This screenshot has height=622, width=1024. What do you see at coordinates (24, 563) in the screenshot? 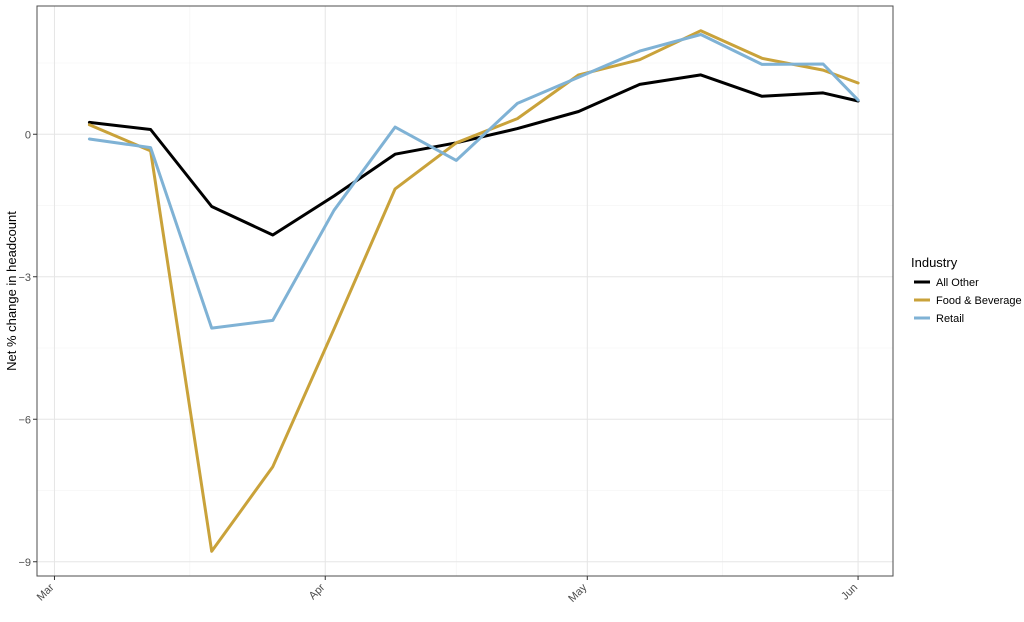
I see `y-tick-label: −9` at bounding box center [24, 563].